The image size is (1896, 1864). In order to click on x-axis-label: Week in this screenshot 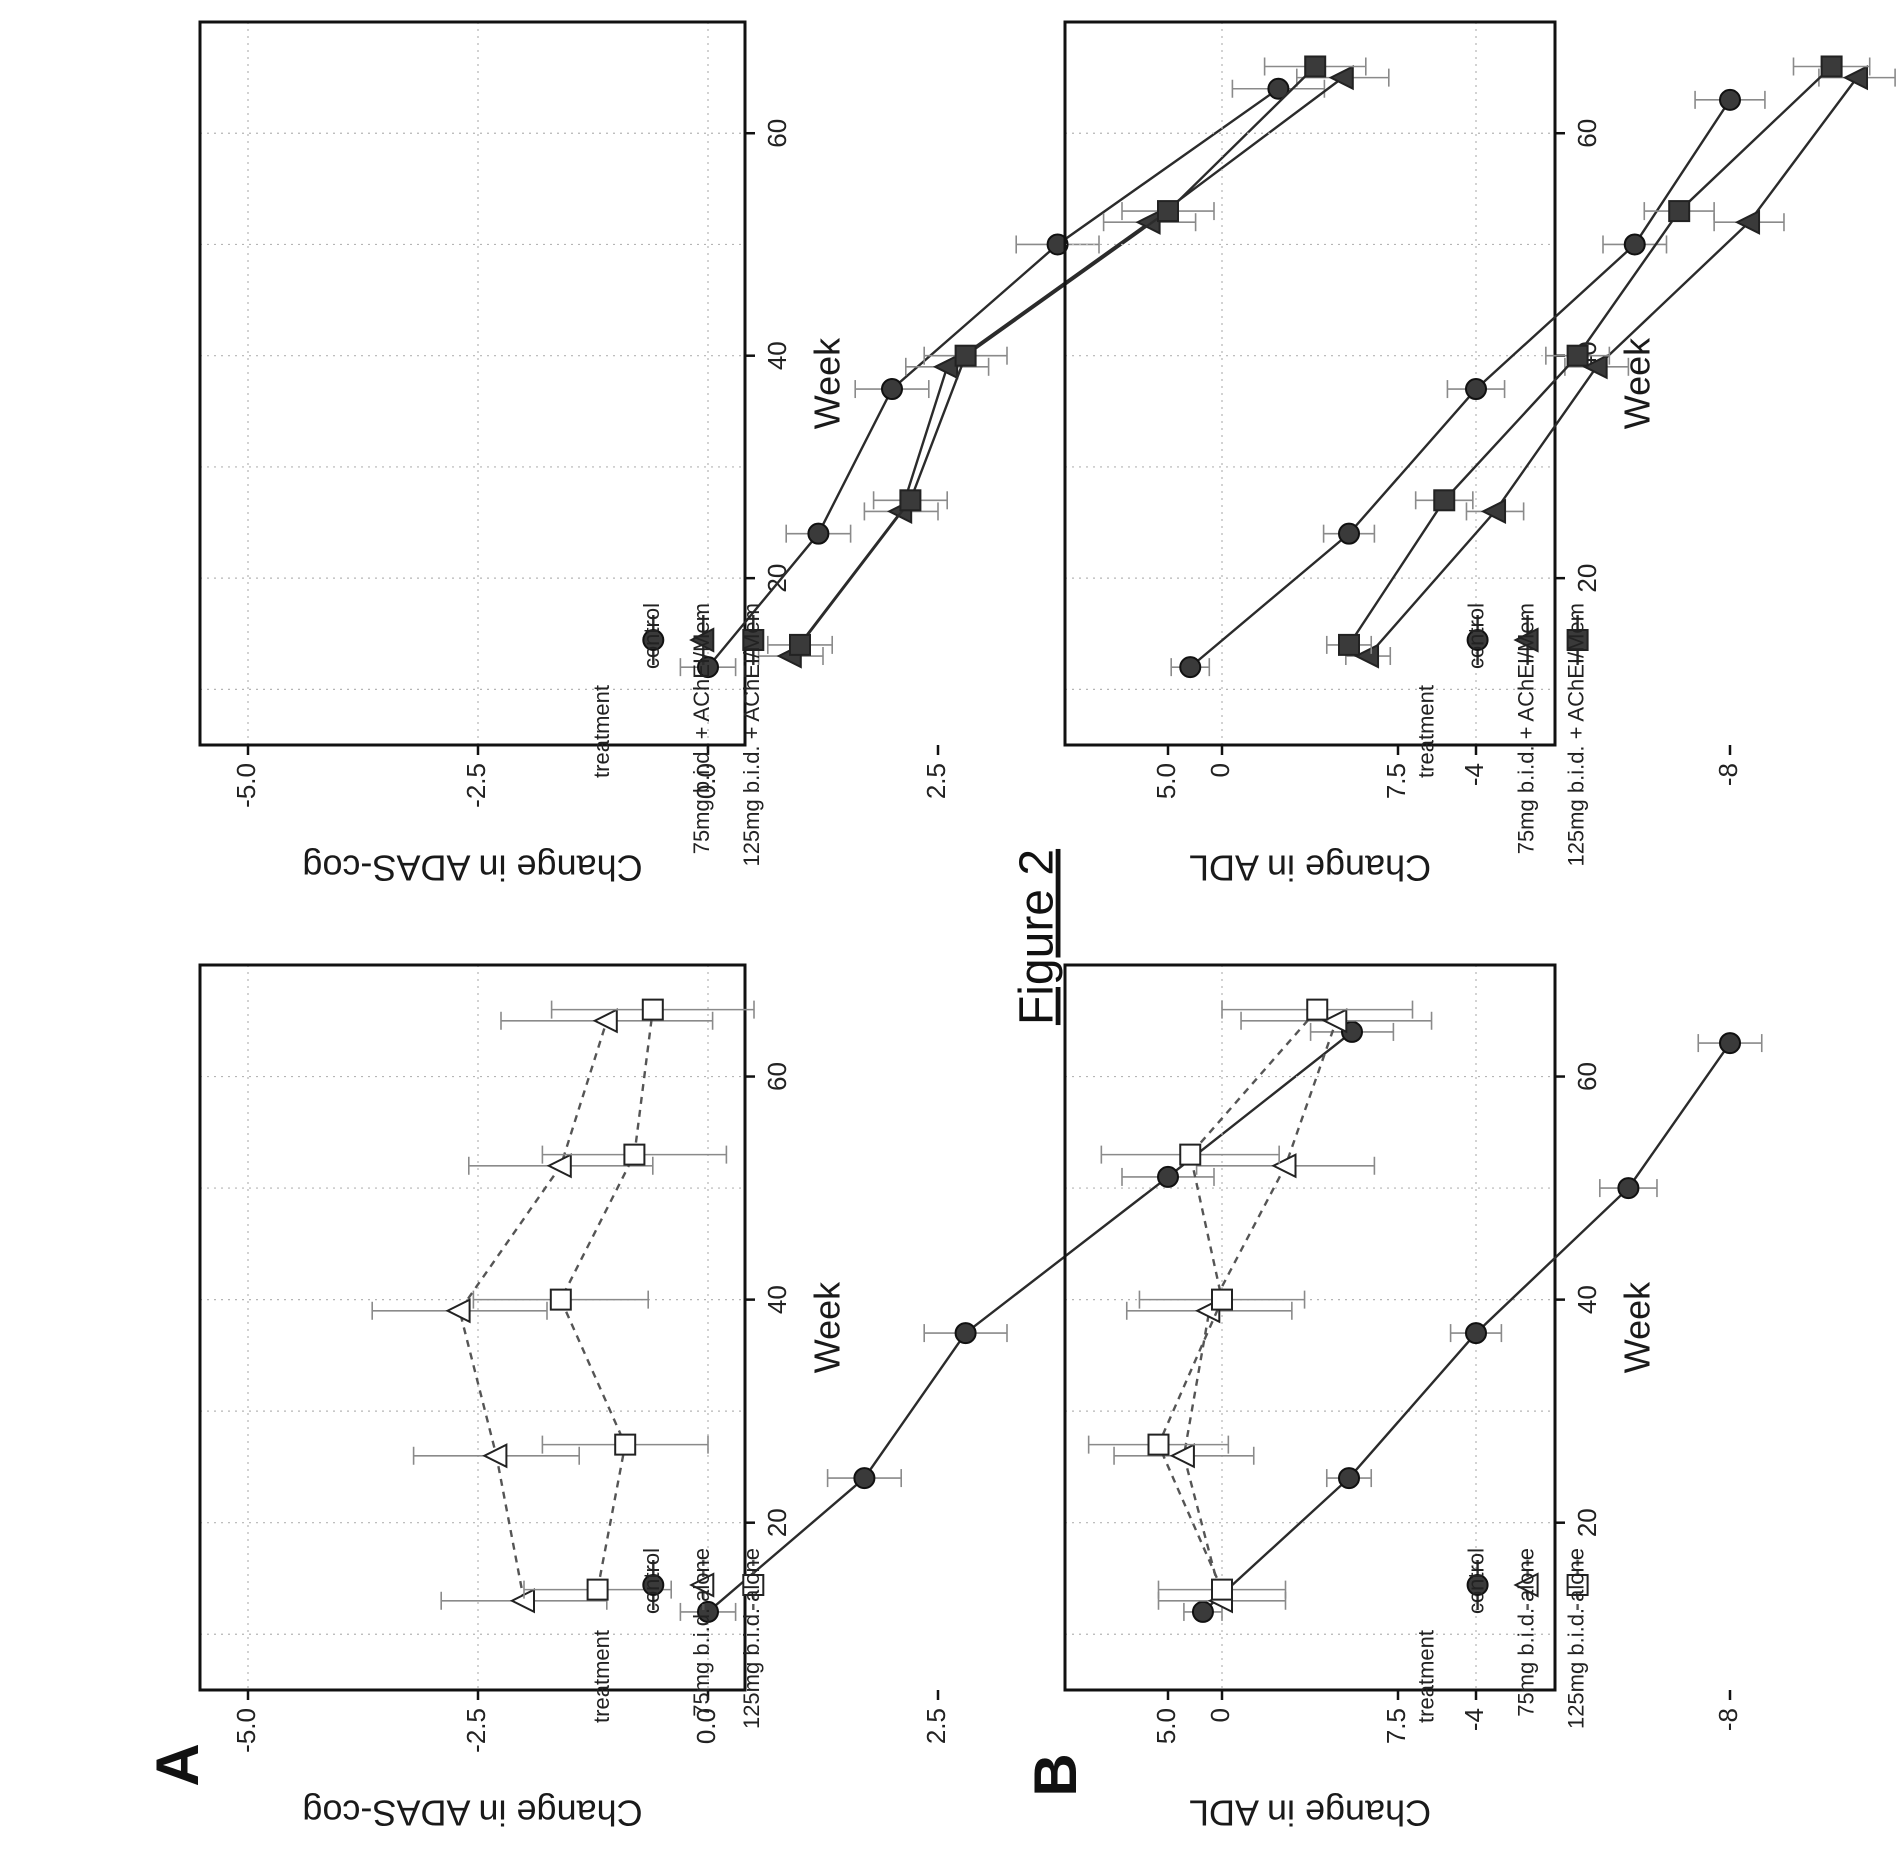, I will do `click(827, 1327)`.